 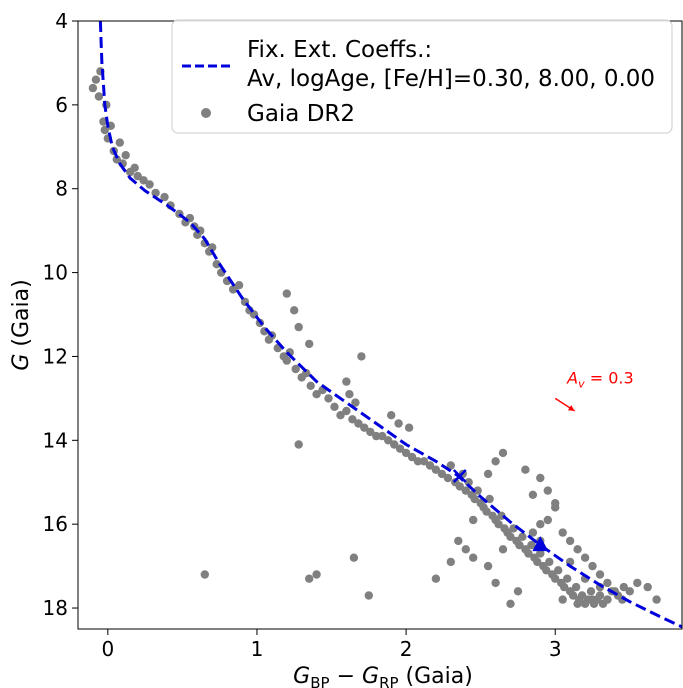 What do you see at coordinates (346, 676) in the screenshot?
I see `x-label-minus: −` at bounding box center [346, 676].